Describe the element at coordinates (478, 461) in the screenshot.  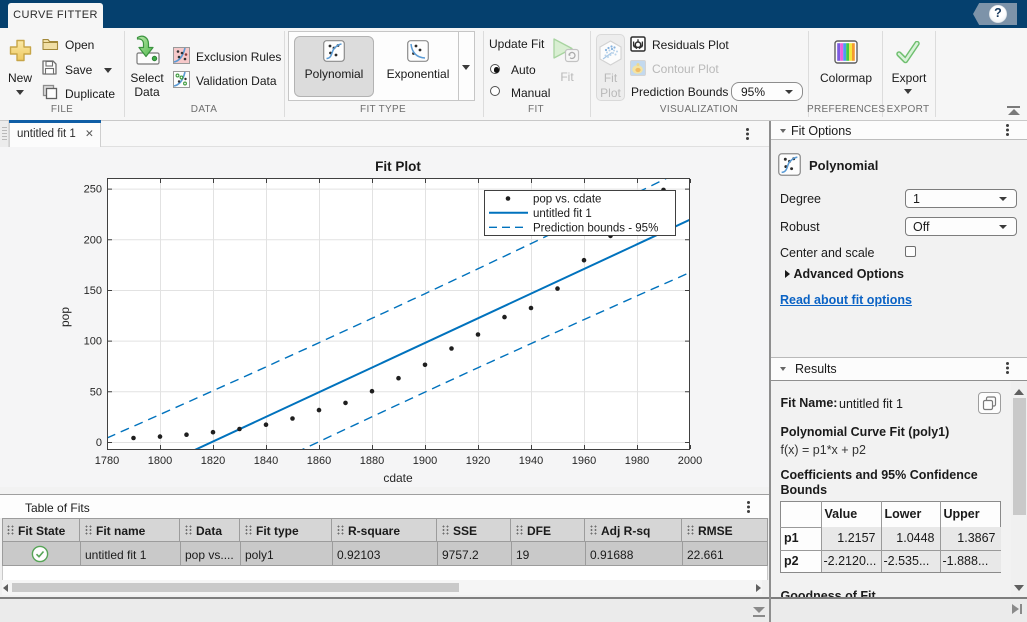
I see `svg-text: 1920` at that location.